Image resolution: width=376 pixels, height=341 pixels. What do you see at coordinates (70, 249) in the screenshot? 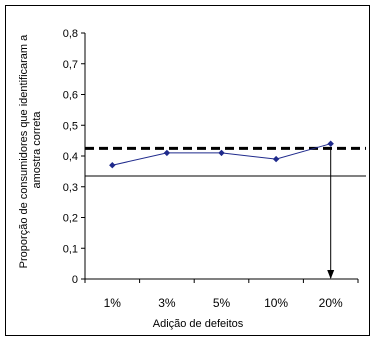
I see `y-tick-label: 0,1` at bounding box center [70, 249].